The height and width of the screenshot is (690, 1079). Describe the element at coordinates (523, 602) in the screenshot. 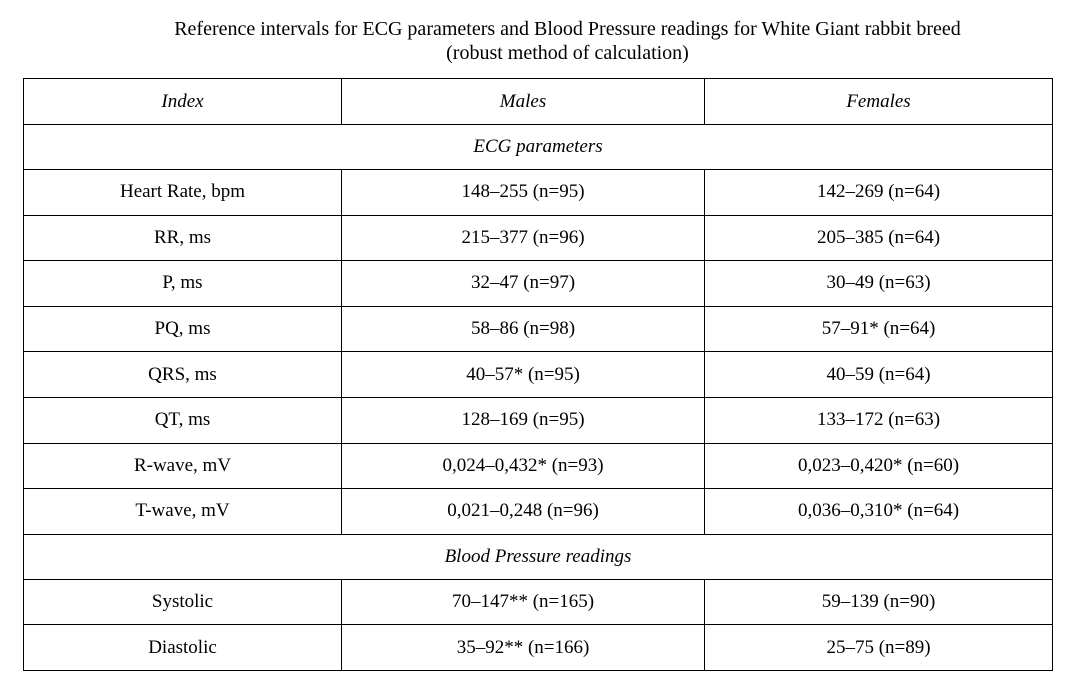

I see `row-males: 70–147** (n=165)` at that location.